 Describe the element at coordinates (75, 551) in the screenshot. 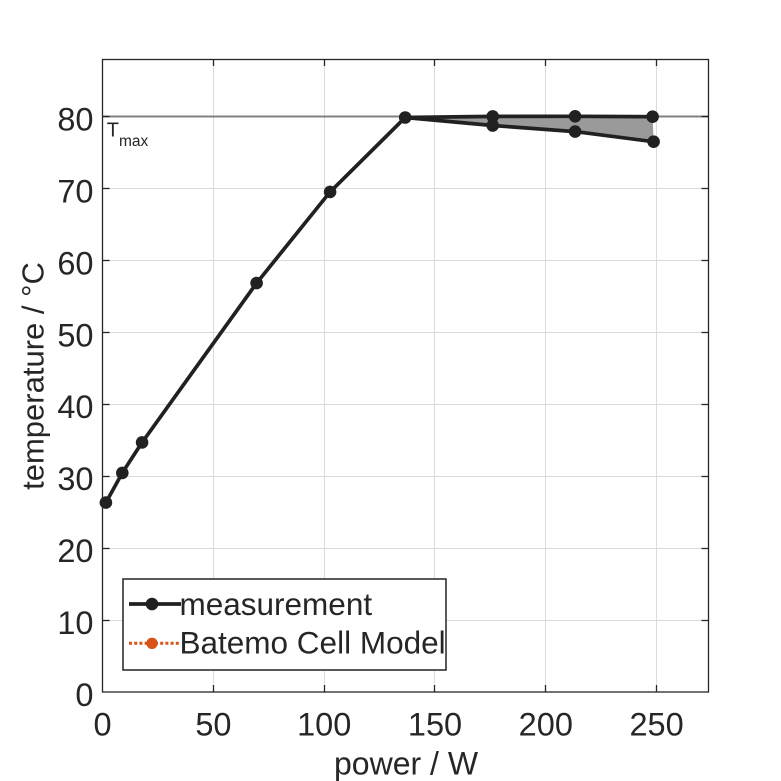

I see `svg-text: 20` at that location.